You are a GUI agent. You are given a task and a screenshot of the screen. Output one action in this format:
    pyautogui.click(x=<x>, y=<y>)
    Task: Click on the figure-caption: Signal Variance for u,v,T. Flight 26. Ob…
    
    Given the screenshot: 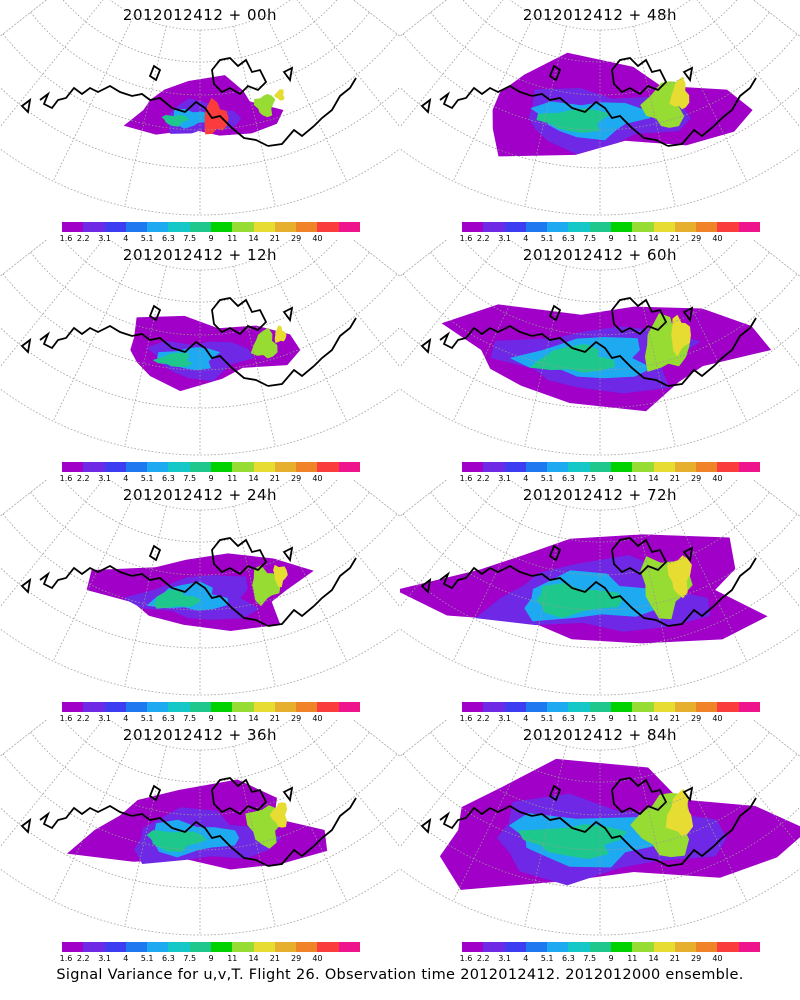 What is the action you would take?
    pyautogui.click(x=400, y=975)
    